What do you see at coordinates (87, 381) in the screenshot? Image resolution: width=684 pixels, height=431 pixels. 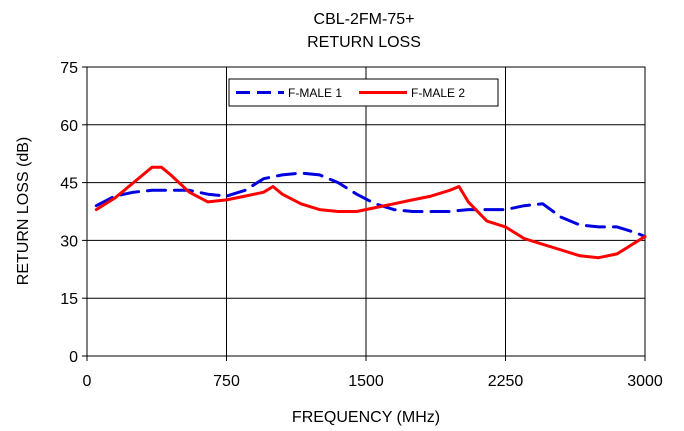 I see `x-tick-label: 0` at bounding box center [87, 381].